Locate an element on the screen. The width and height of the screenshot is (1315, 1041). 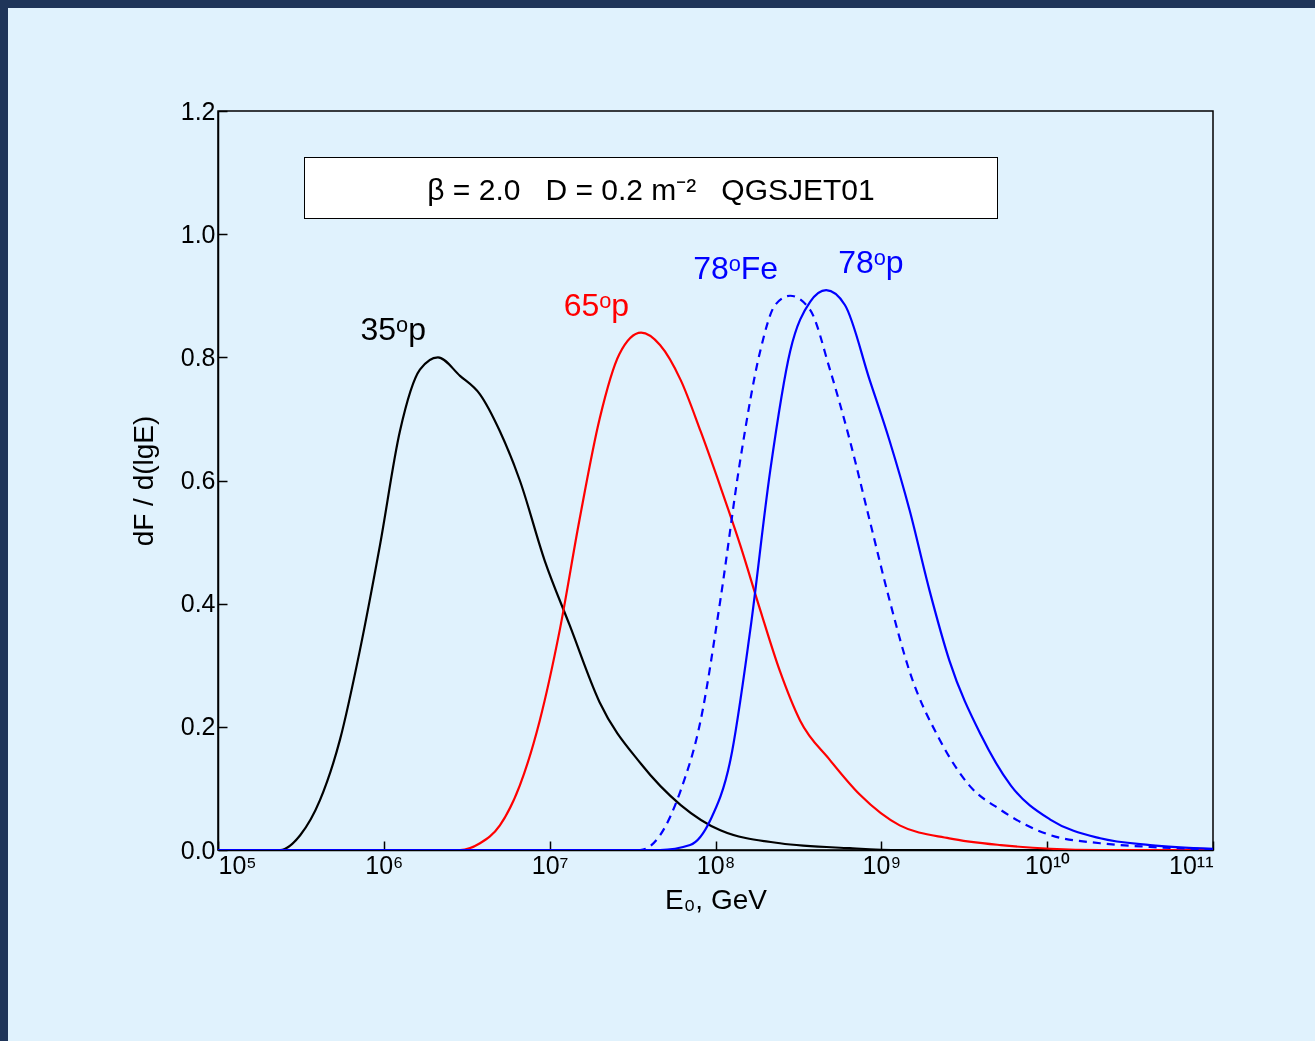
y-tick-label: 0.8 is located at coordinates (198, 356).